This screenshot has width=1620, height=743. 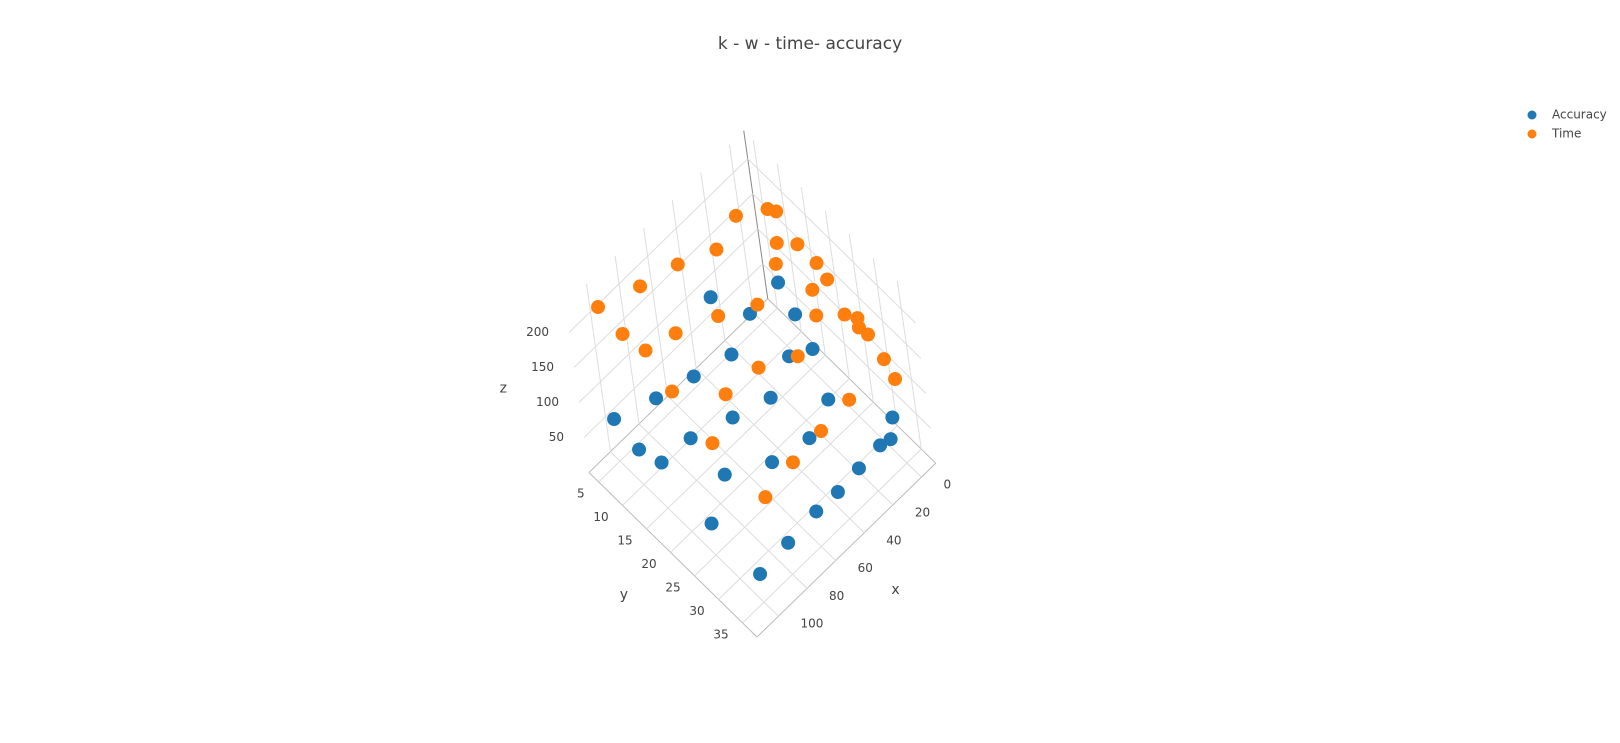 What do you see at coordinates (624, 540) in the screenshot?
I see `y-tick-label: 15` at bounding box center [624, 540].